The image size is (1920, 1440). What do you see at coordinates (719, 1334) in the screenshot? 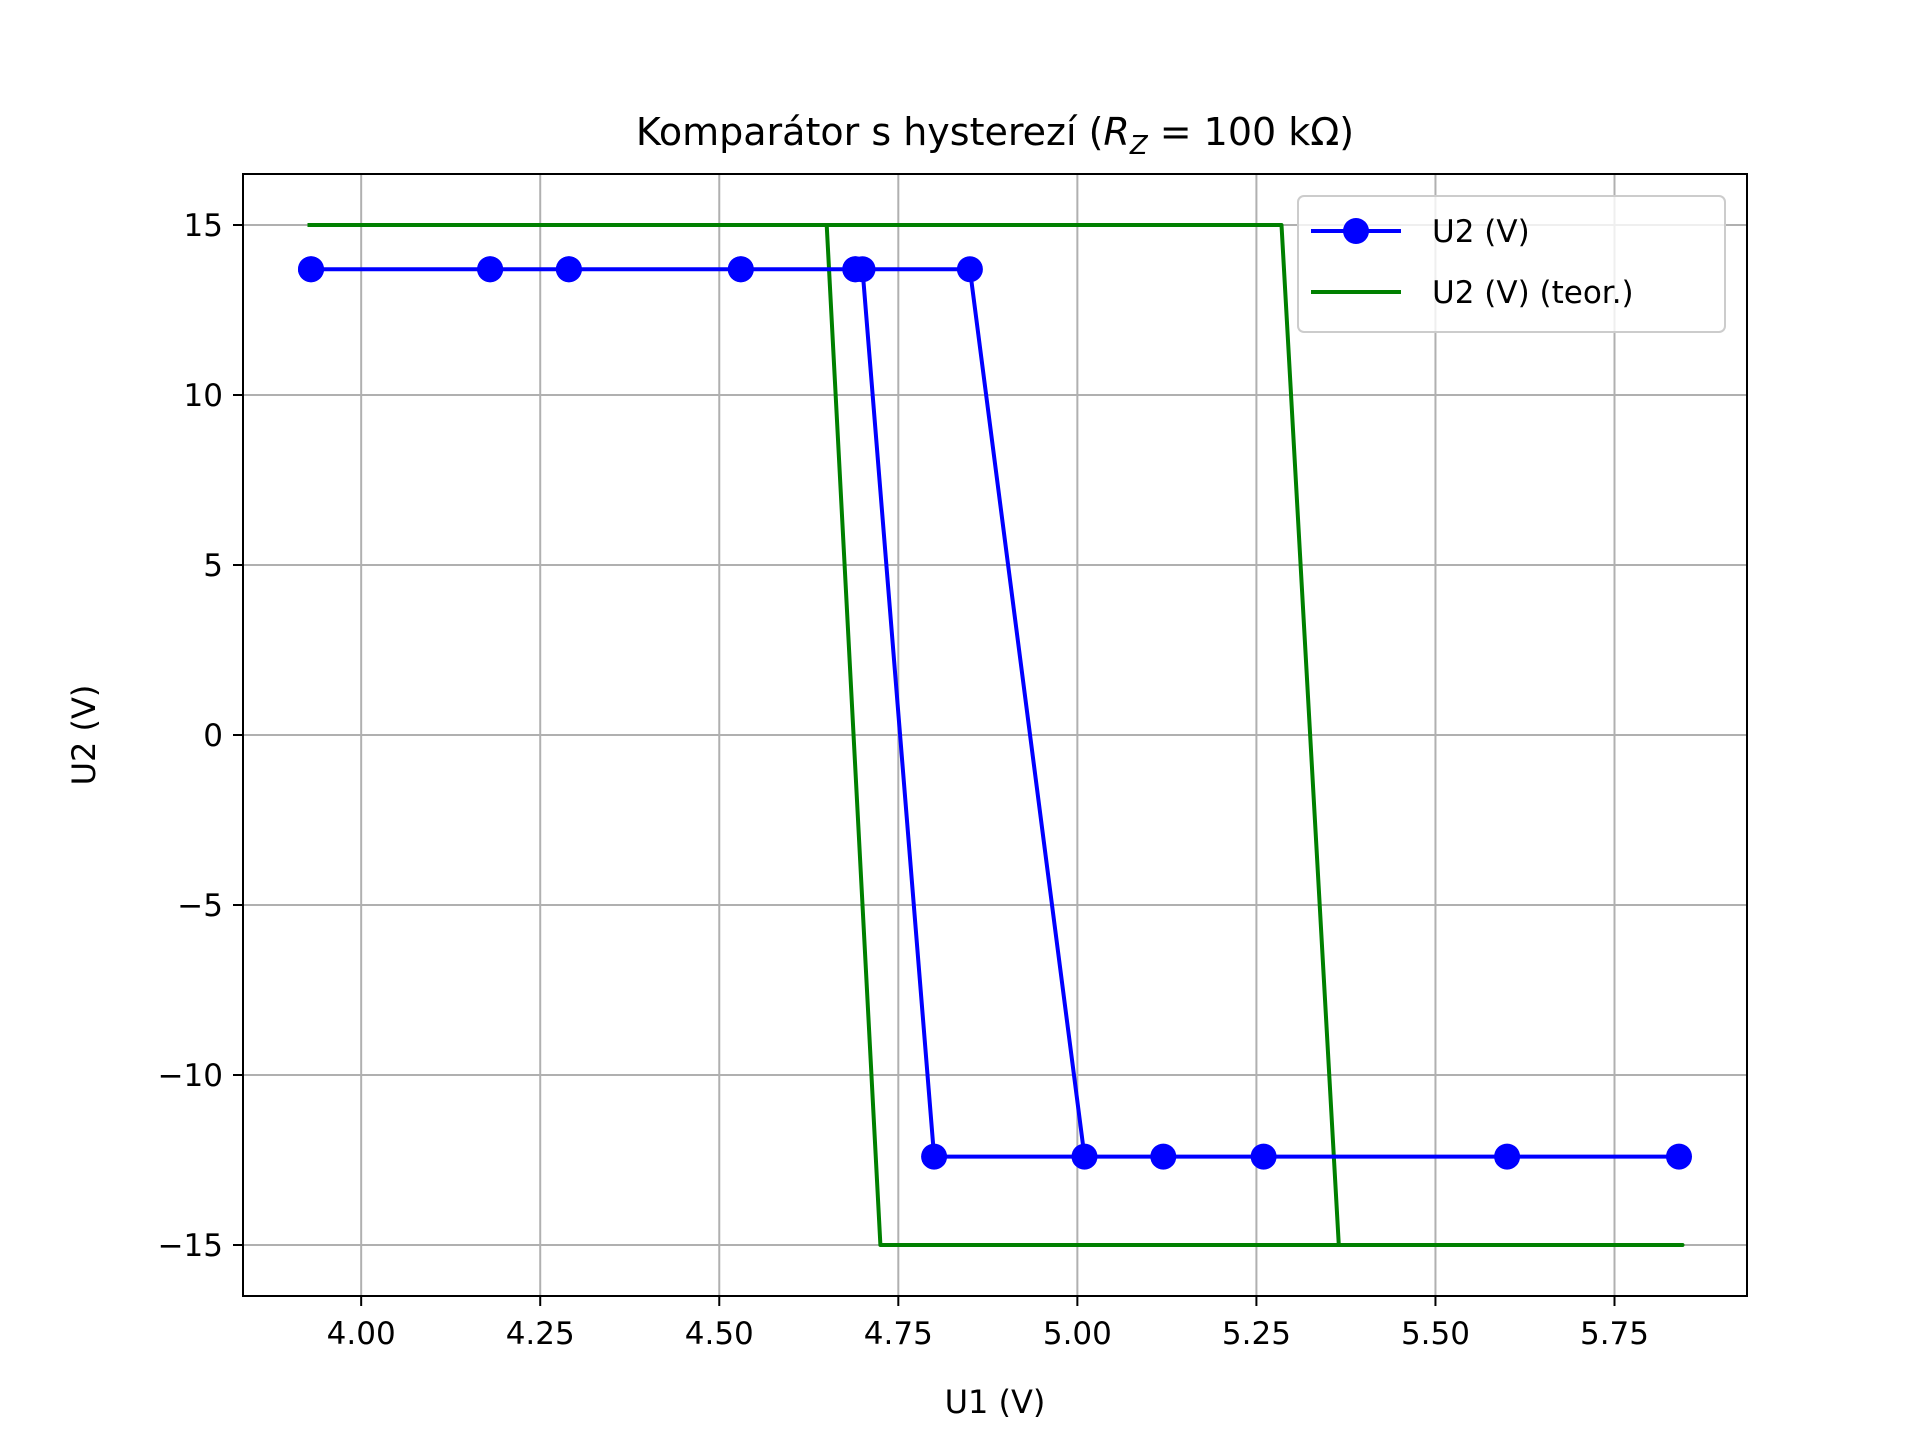
I see `x-tick-label: 4.50` at bounding box center [719, 1334].